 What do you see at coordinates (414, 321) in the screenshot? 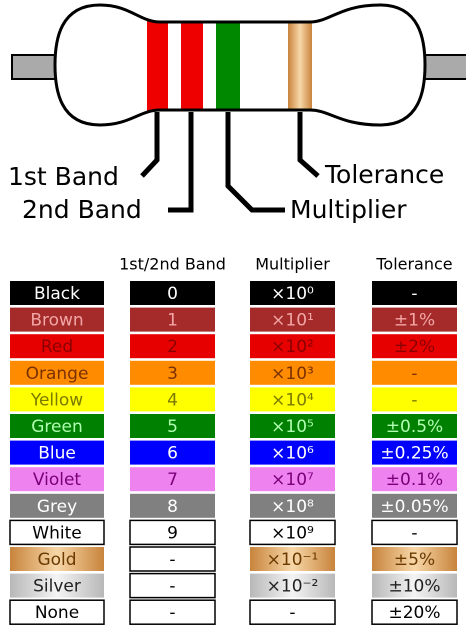
I see `cell-text: ±1%` at bounding box center [414, 321].